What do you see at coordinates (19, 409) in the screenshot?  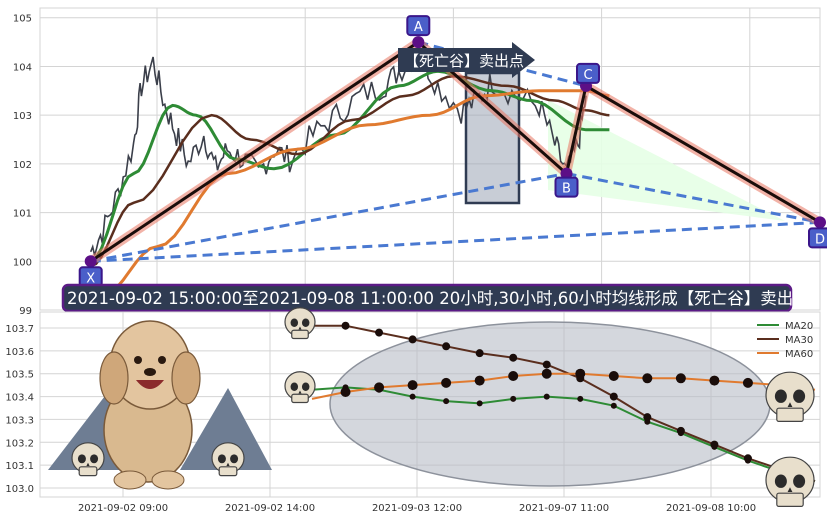 I see `bottom-y-tick-labels: 103.0 103.1 103.2 103.3 103.4 103.5 103.6 103.7` at bounding box center [19, 409].